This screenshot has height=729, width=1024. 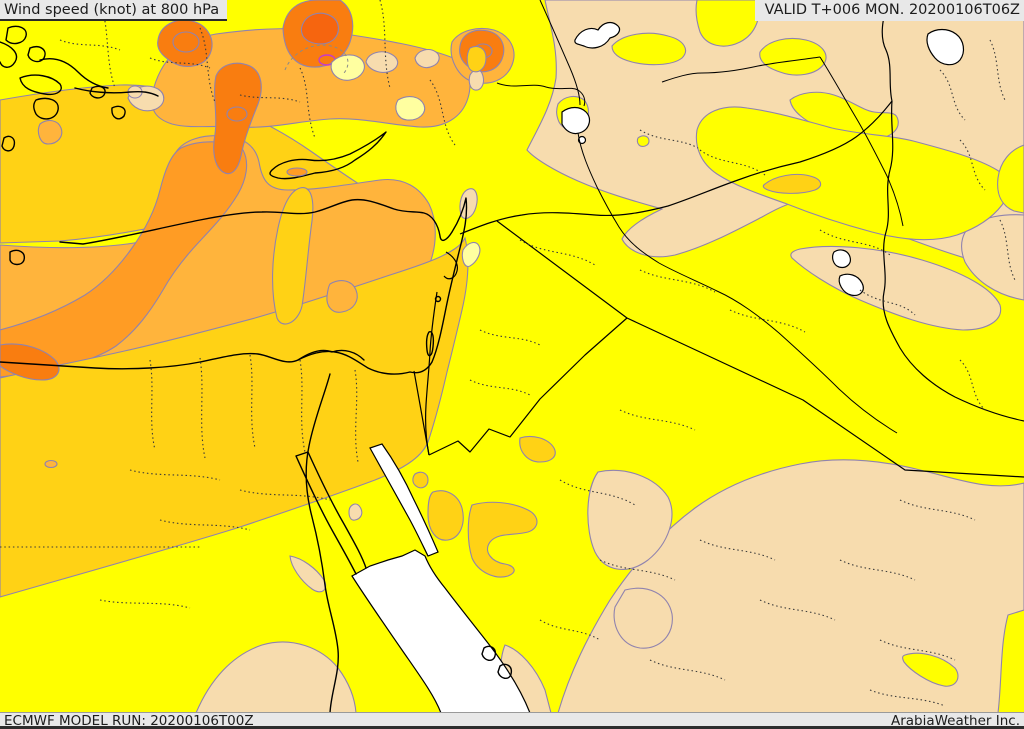 I want to click on mediterranean-coast, so click(x=234, y=286).